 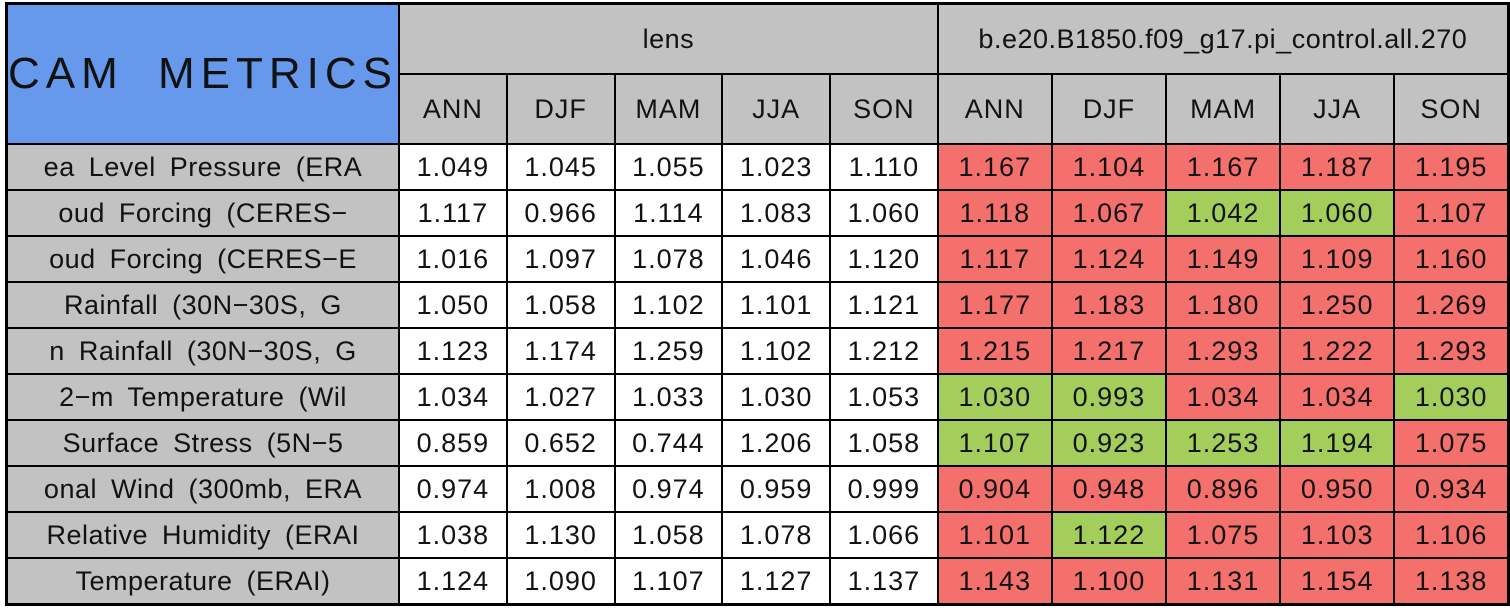 I want to click on lens-value-cell: 1.097, so click(x=560, y=259).